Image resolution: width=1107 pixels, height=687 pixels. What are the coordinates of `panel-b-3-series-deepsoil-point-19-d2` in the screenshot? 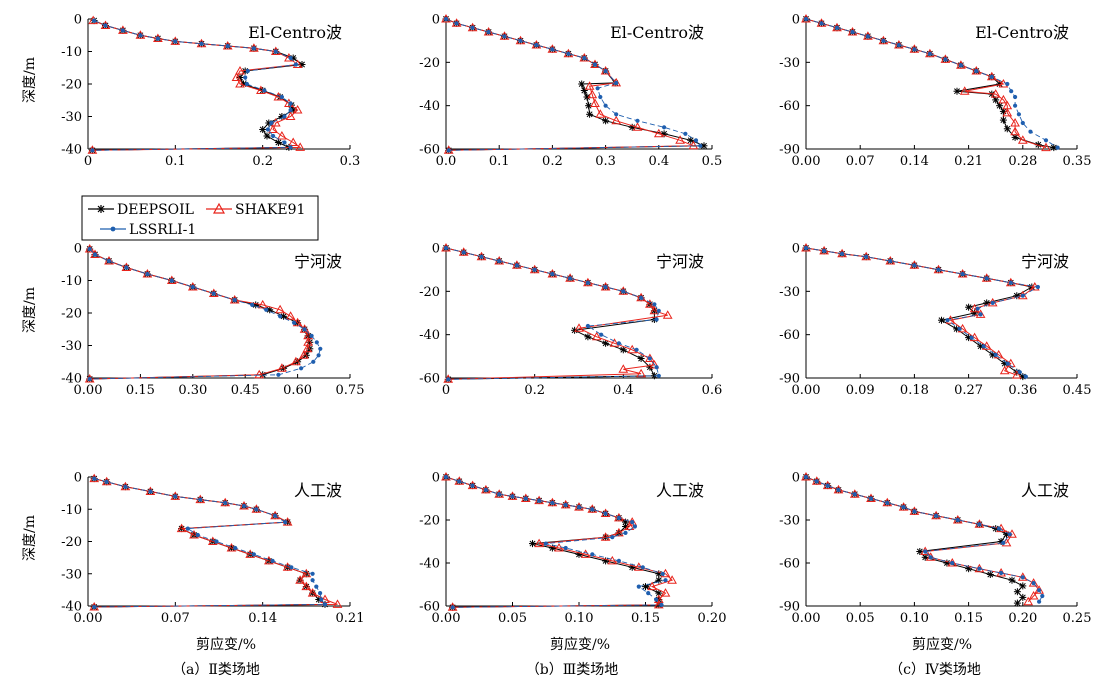 It's located at (552, 548).